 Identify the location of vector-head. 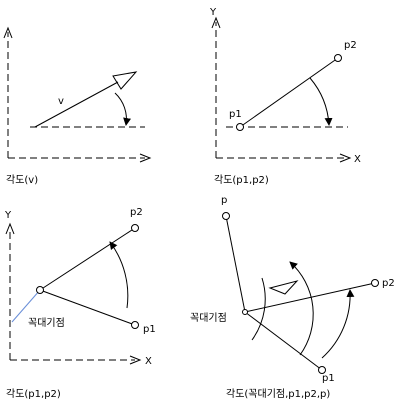
(125, 80).